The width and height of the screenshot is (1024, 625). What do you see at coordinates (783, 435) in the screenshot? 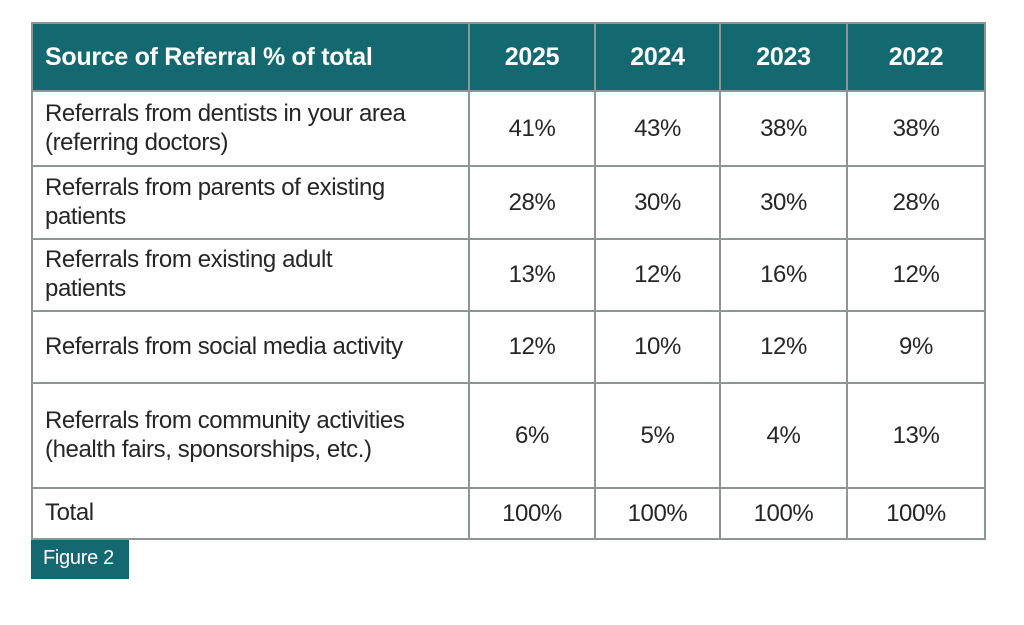
I see `value-cell: 4%` at bounding box center [783, 435].